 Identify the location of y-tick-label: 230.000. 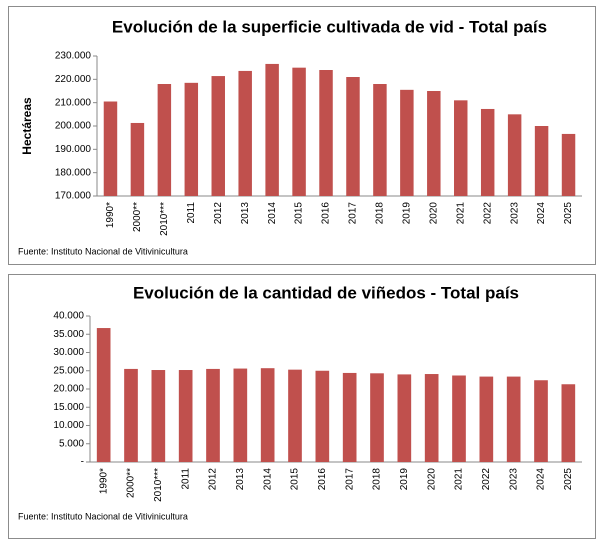
(73, 56).